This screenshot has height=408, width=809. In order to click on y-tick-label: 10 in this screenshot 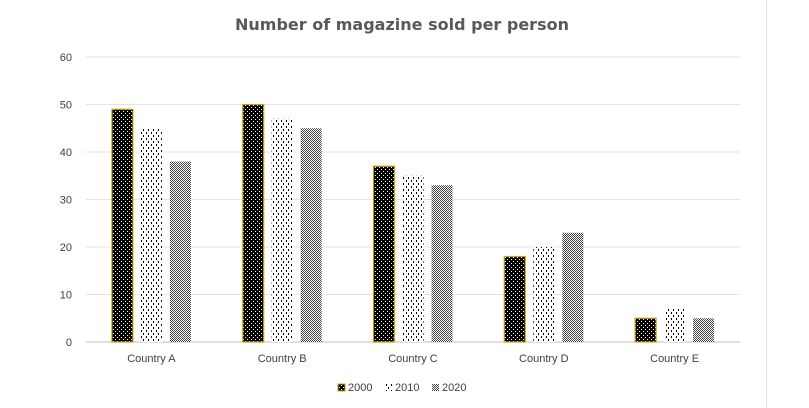, I will do `click(66, 296)`.